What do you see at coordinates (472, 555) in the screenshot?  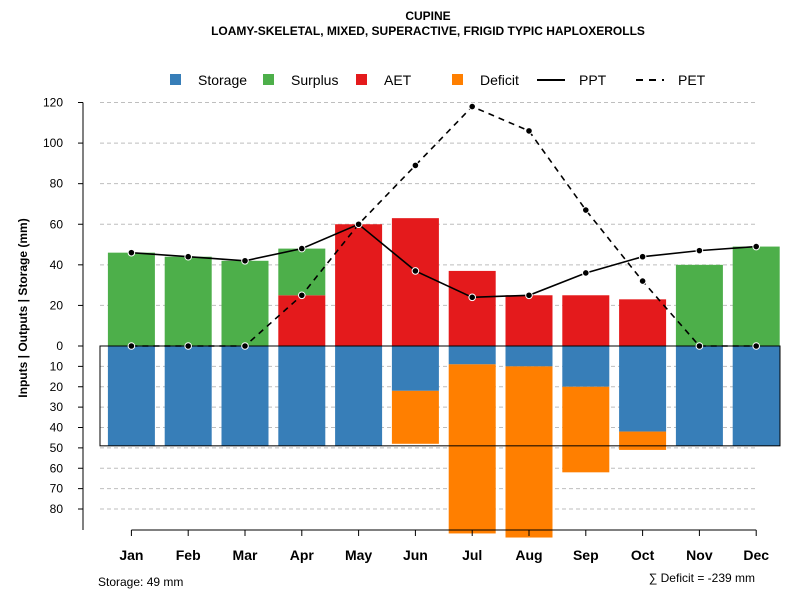 I see `x-tick-label-jul: Jul` at bounding box center [472, 555].